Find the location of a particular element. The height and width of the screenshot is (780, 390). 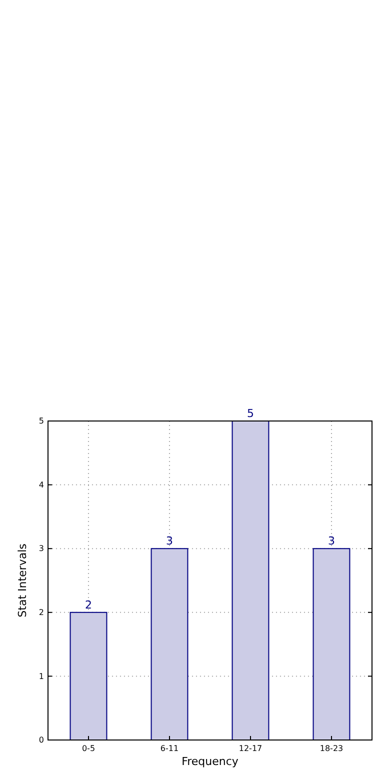

y-tick-label: 0 is located at coordinates (41, 740).